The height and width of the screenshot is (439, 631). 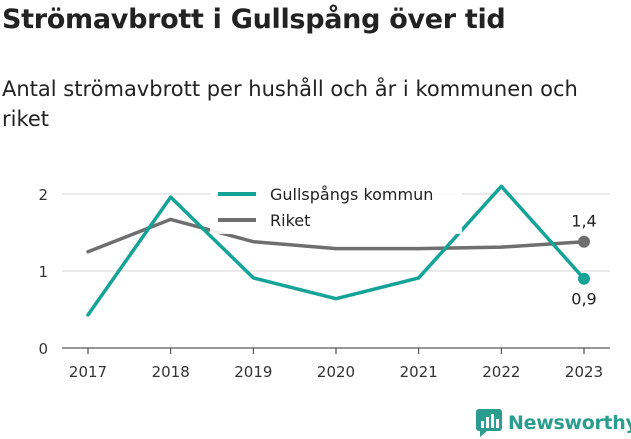 What do you see at coordinates (171, 372) in the screenshot?
I see `x-tick-label: 2018` at bounding box center [171, 372].